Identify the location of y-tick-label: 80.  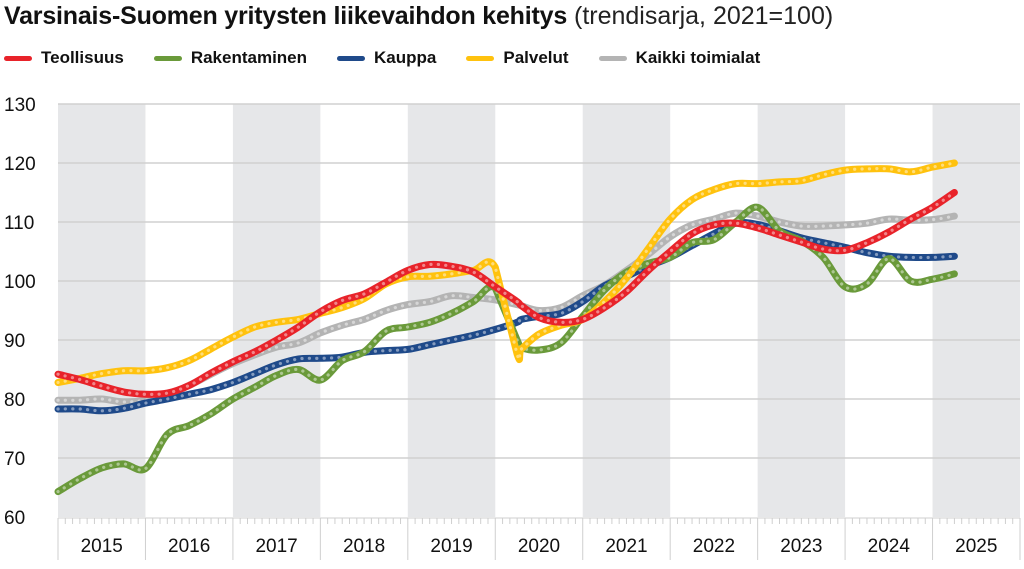
(14, 400).